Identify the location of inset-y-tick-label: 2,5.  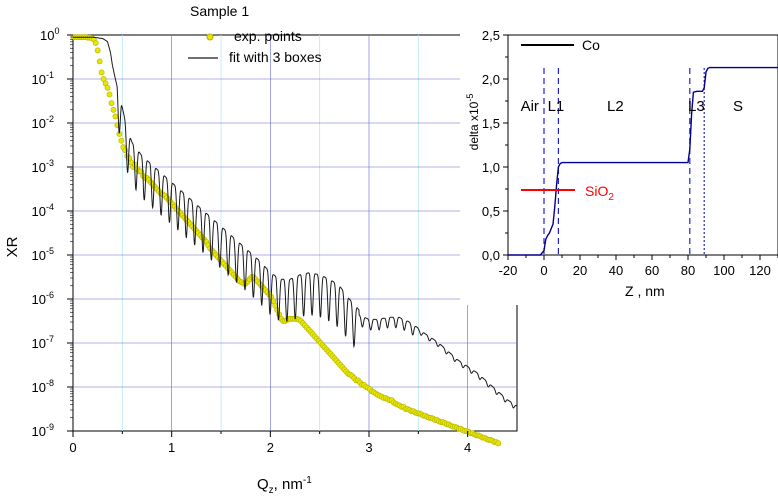
(491, 35).